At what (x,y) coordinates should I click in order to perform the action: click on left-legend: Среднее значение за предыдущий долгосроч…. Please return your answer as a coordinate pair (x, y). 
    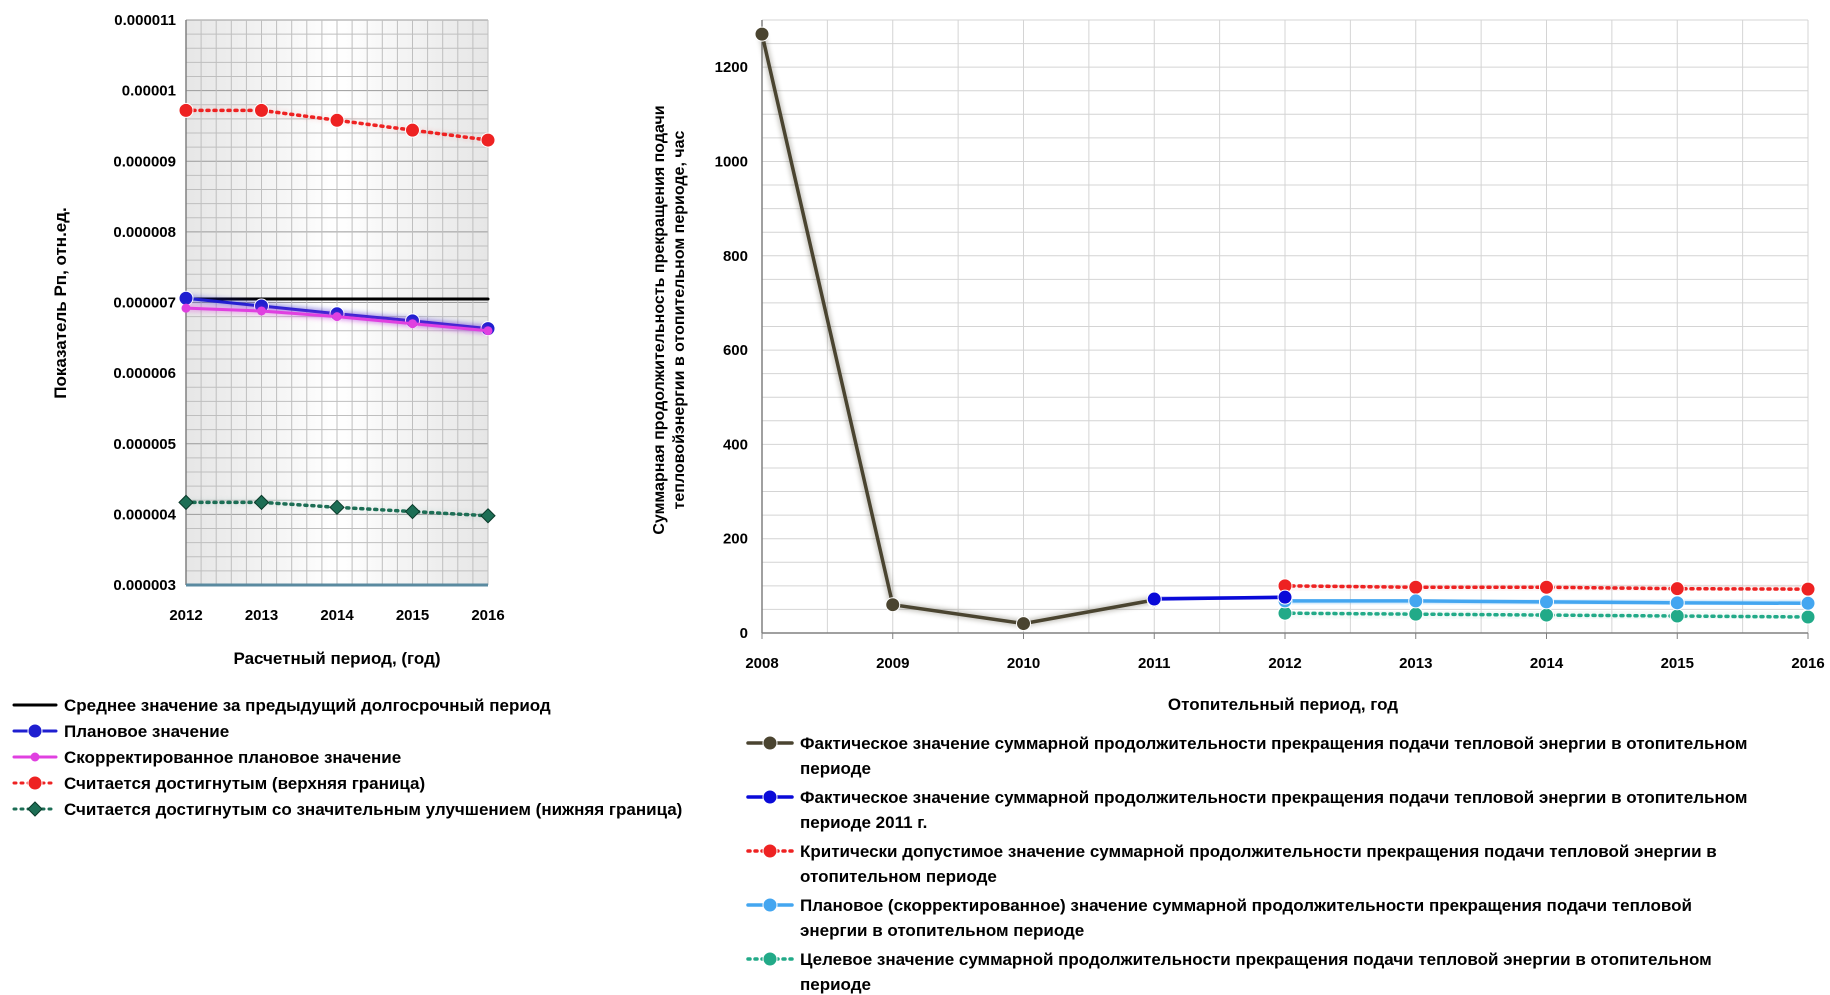
    Looking at the image, I should click on (347, 757).